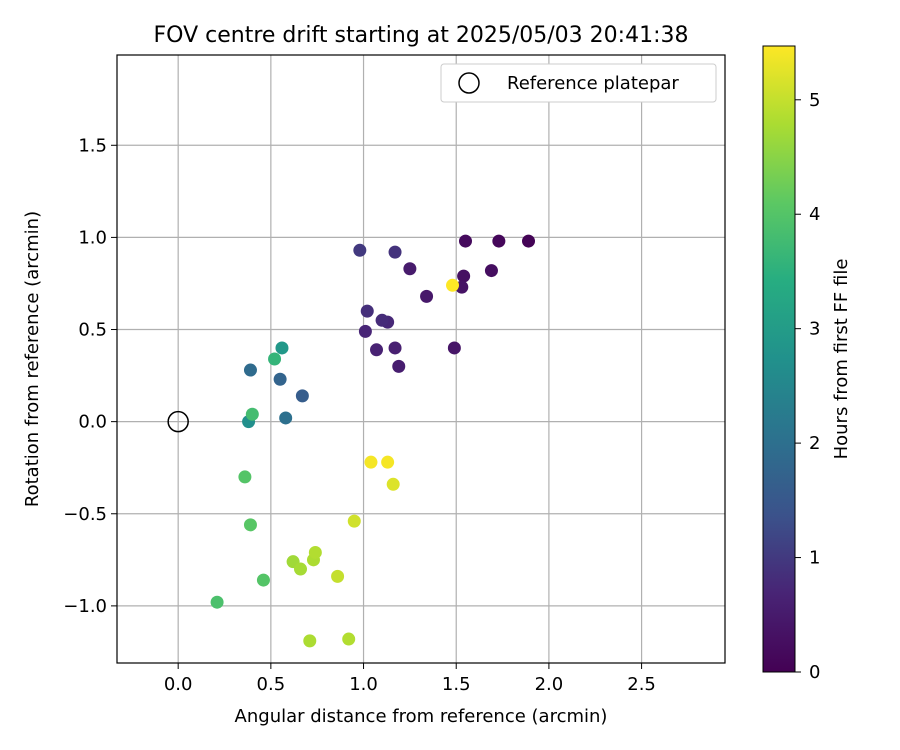  Describe the element at coordinates (410, 679) in the screenshot. I see `x-axis-ticks: 0.0 0.5 1.0 1.5 2.0 2.5` at that location.